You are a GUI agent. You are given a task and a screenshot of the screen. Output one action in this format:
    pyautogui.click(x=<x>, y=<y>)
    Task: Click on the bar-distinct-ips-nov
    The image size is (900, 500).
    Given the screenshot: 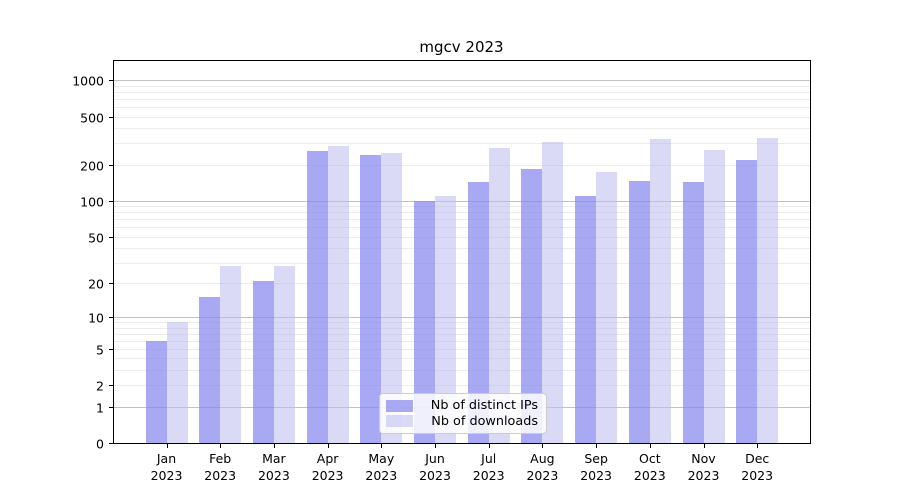 What is the action you would take?
    pyautogui.click(x=693, y=312)
    